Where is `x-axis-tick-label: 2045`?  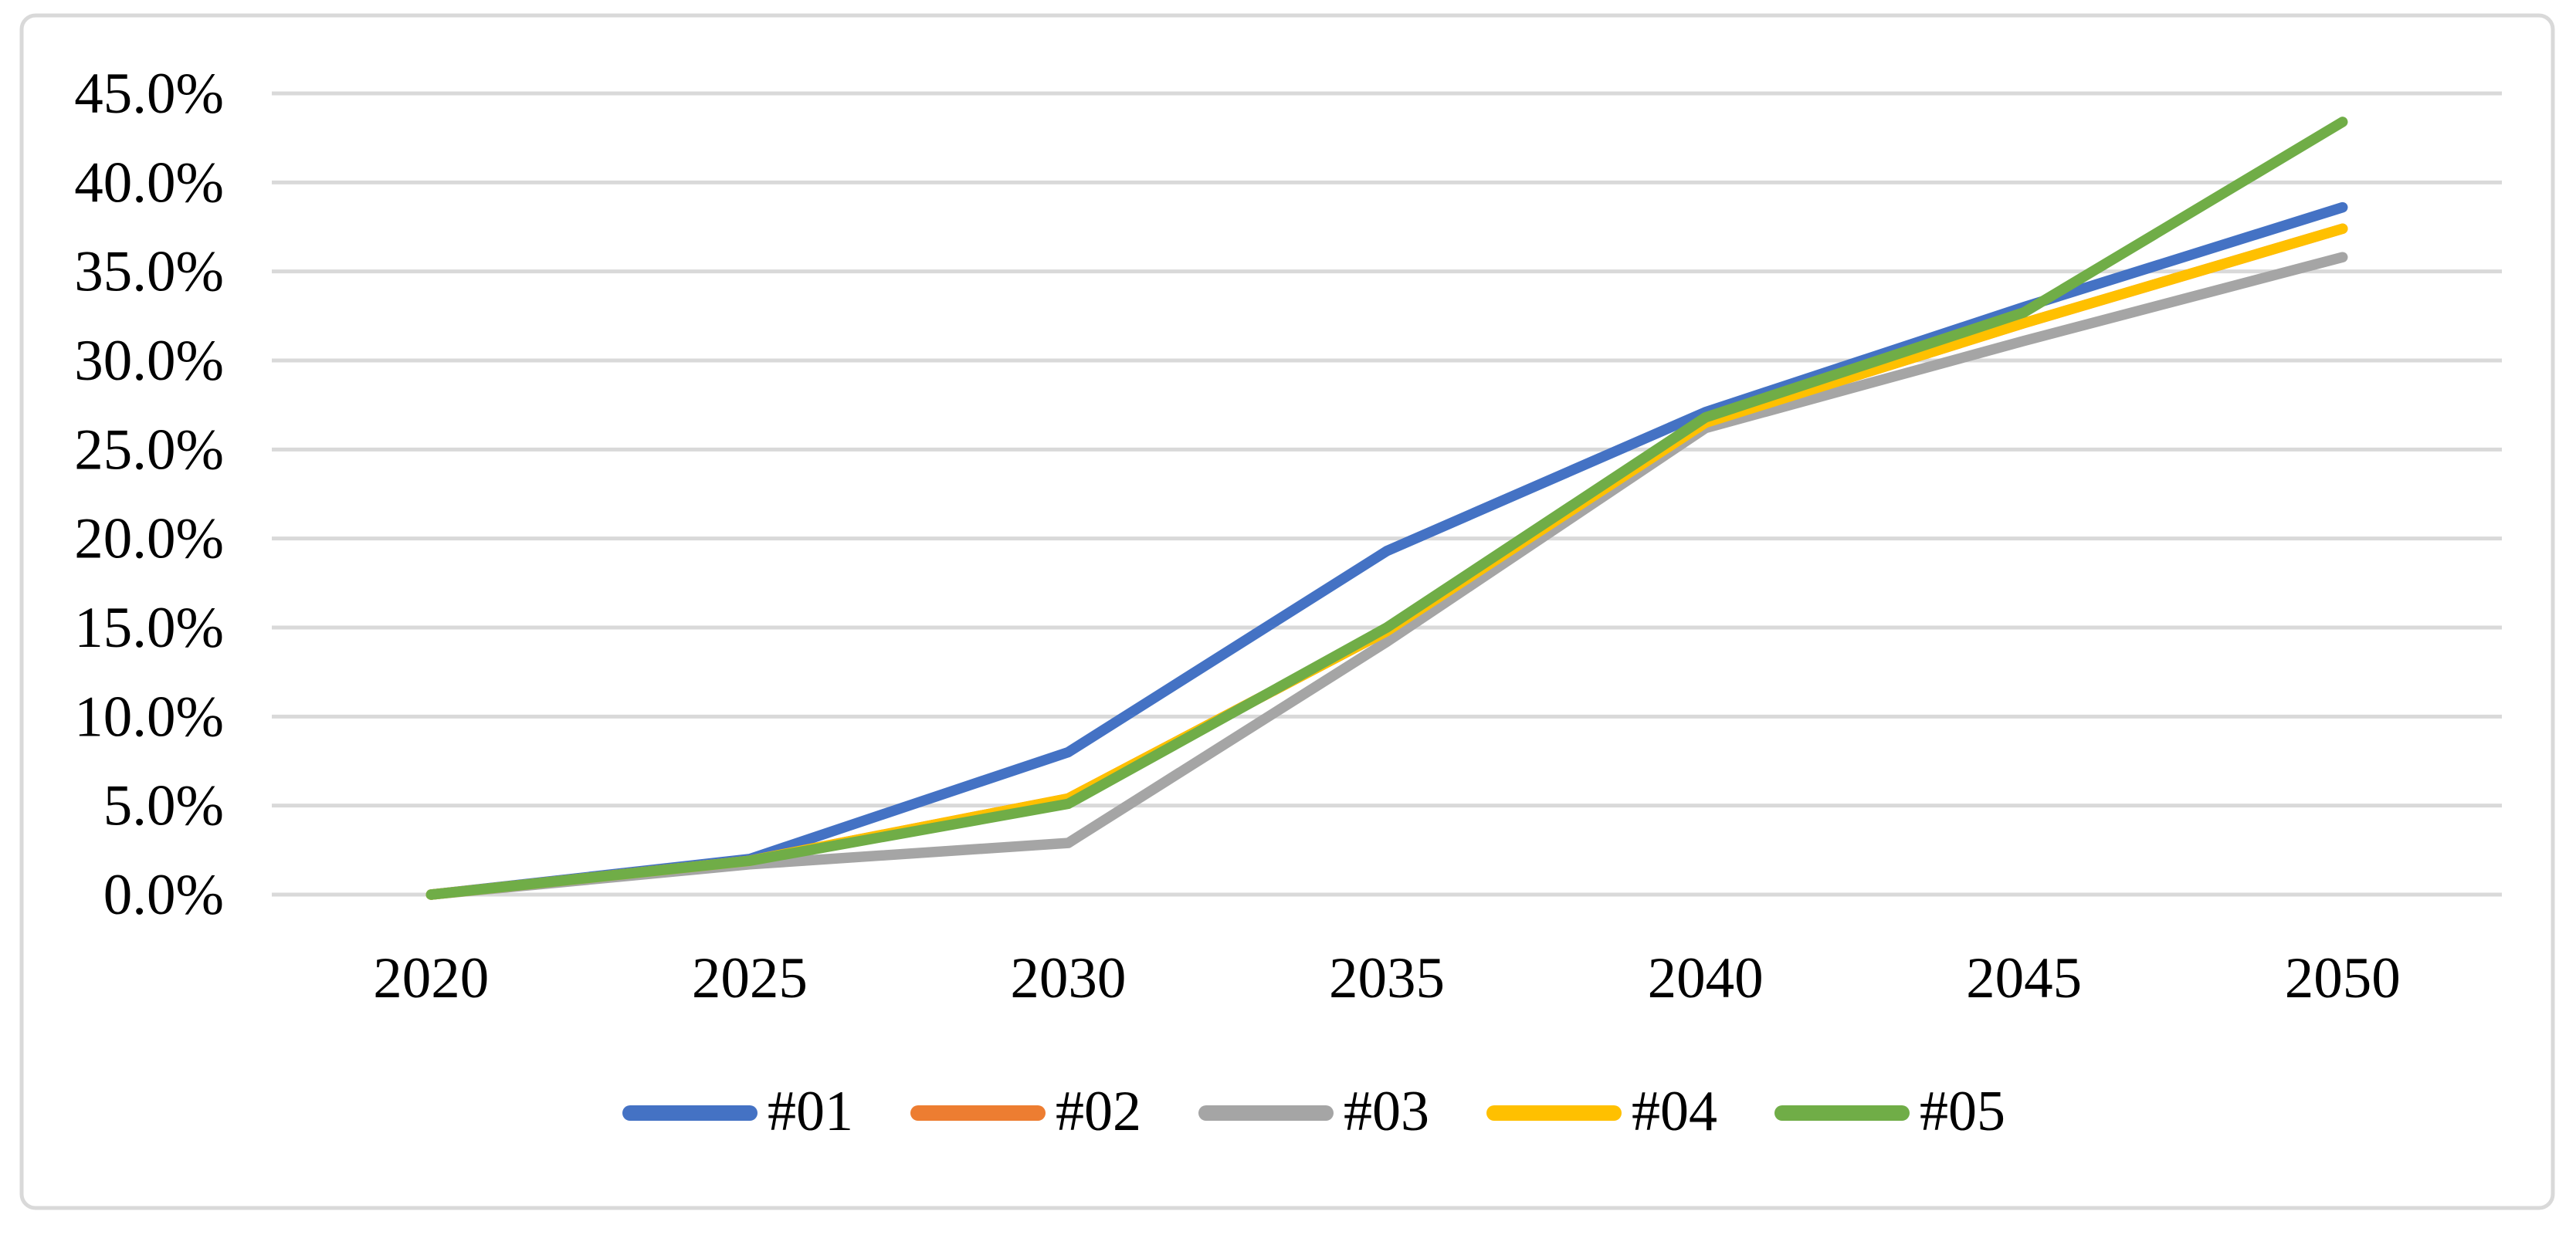
x-axis-tick-label: 2045 is located at coordinates (2024, 978).